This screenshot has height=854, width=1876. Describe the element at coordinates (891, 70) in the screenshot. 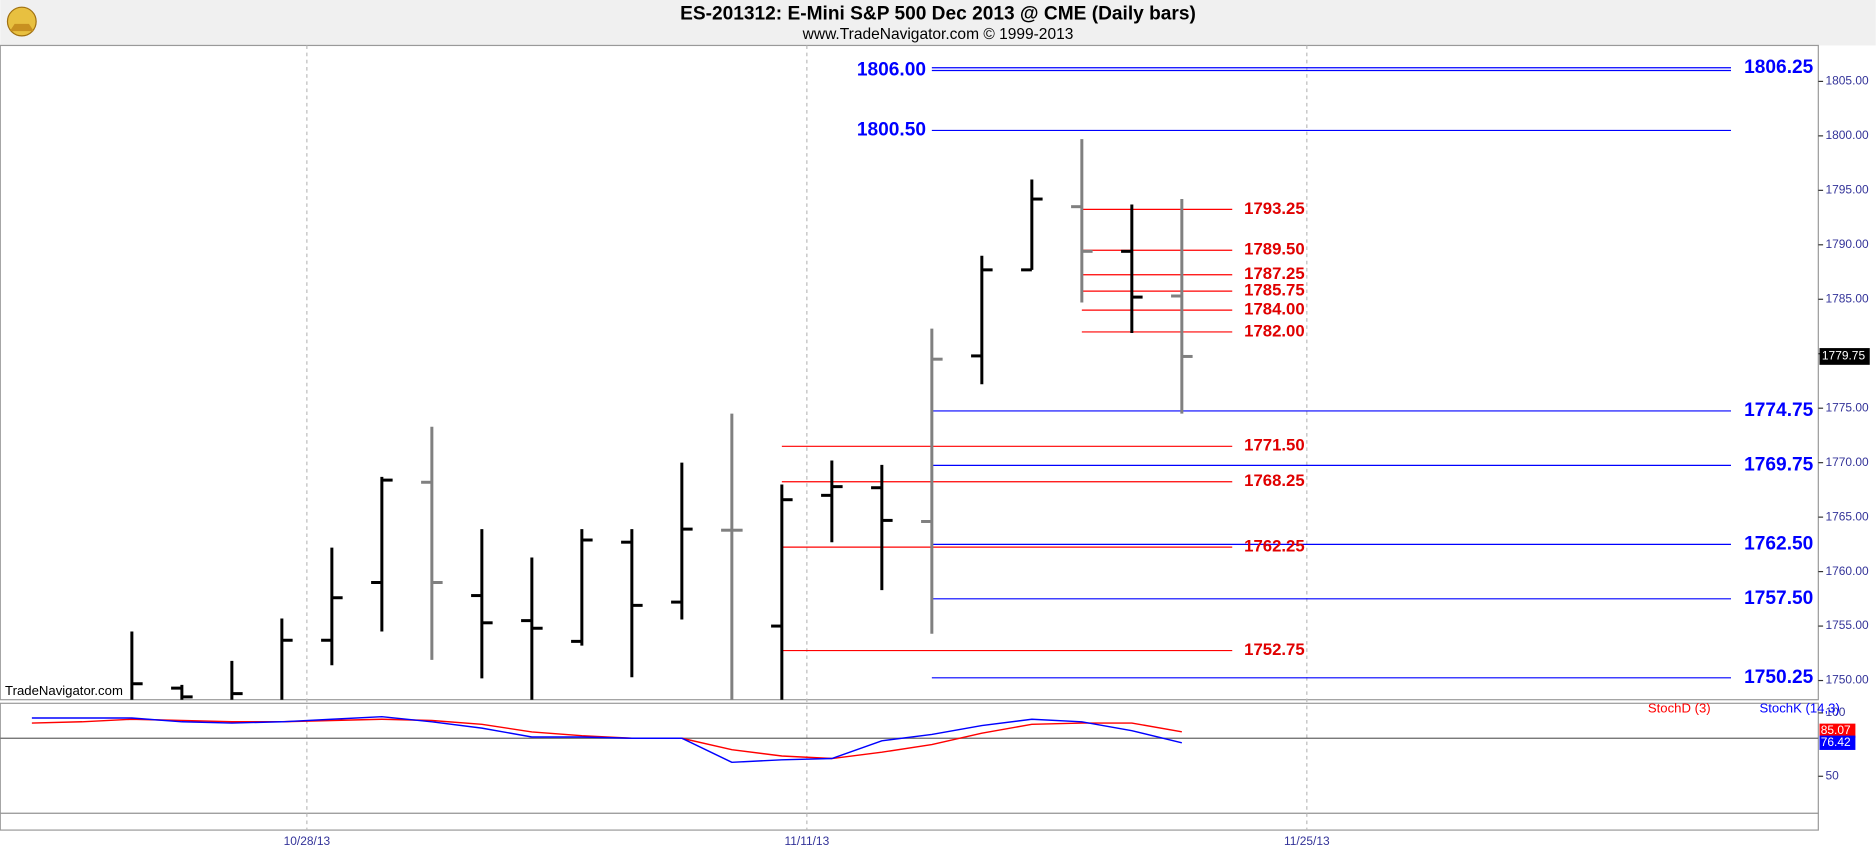

I see `blue-level-label: 1806.00` at that location.